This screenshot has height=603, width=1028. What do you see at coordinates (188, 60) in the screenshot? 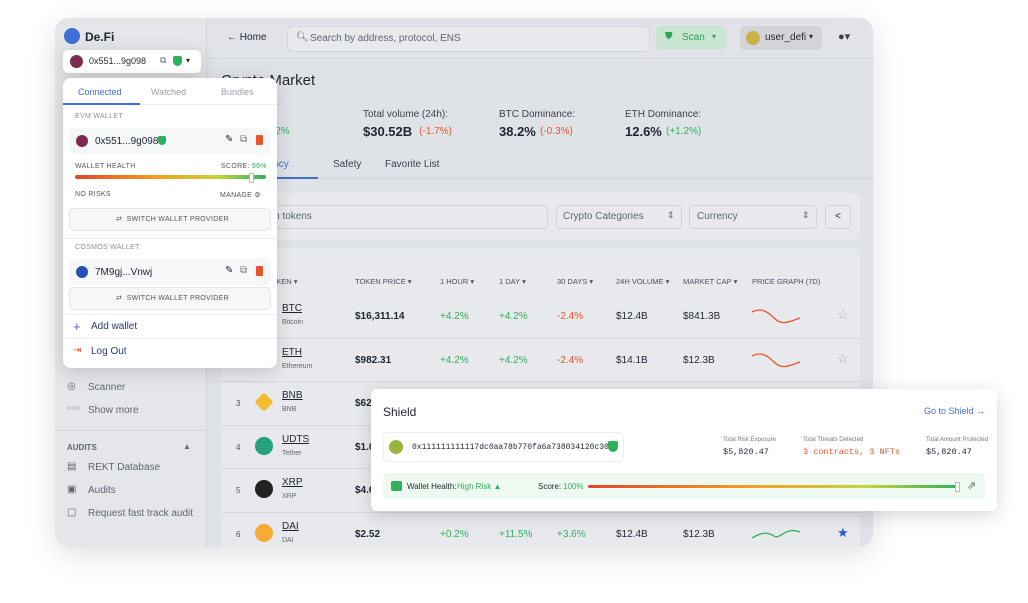
I see `caret: ▾` at bounding box center [188, 60].